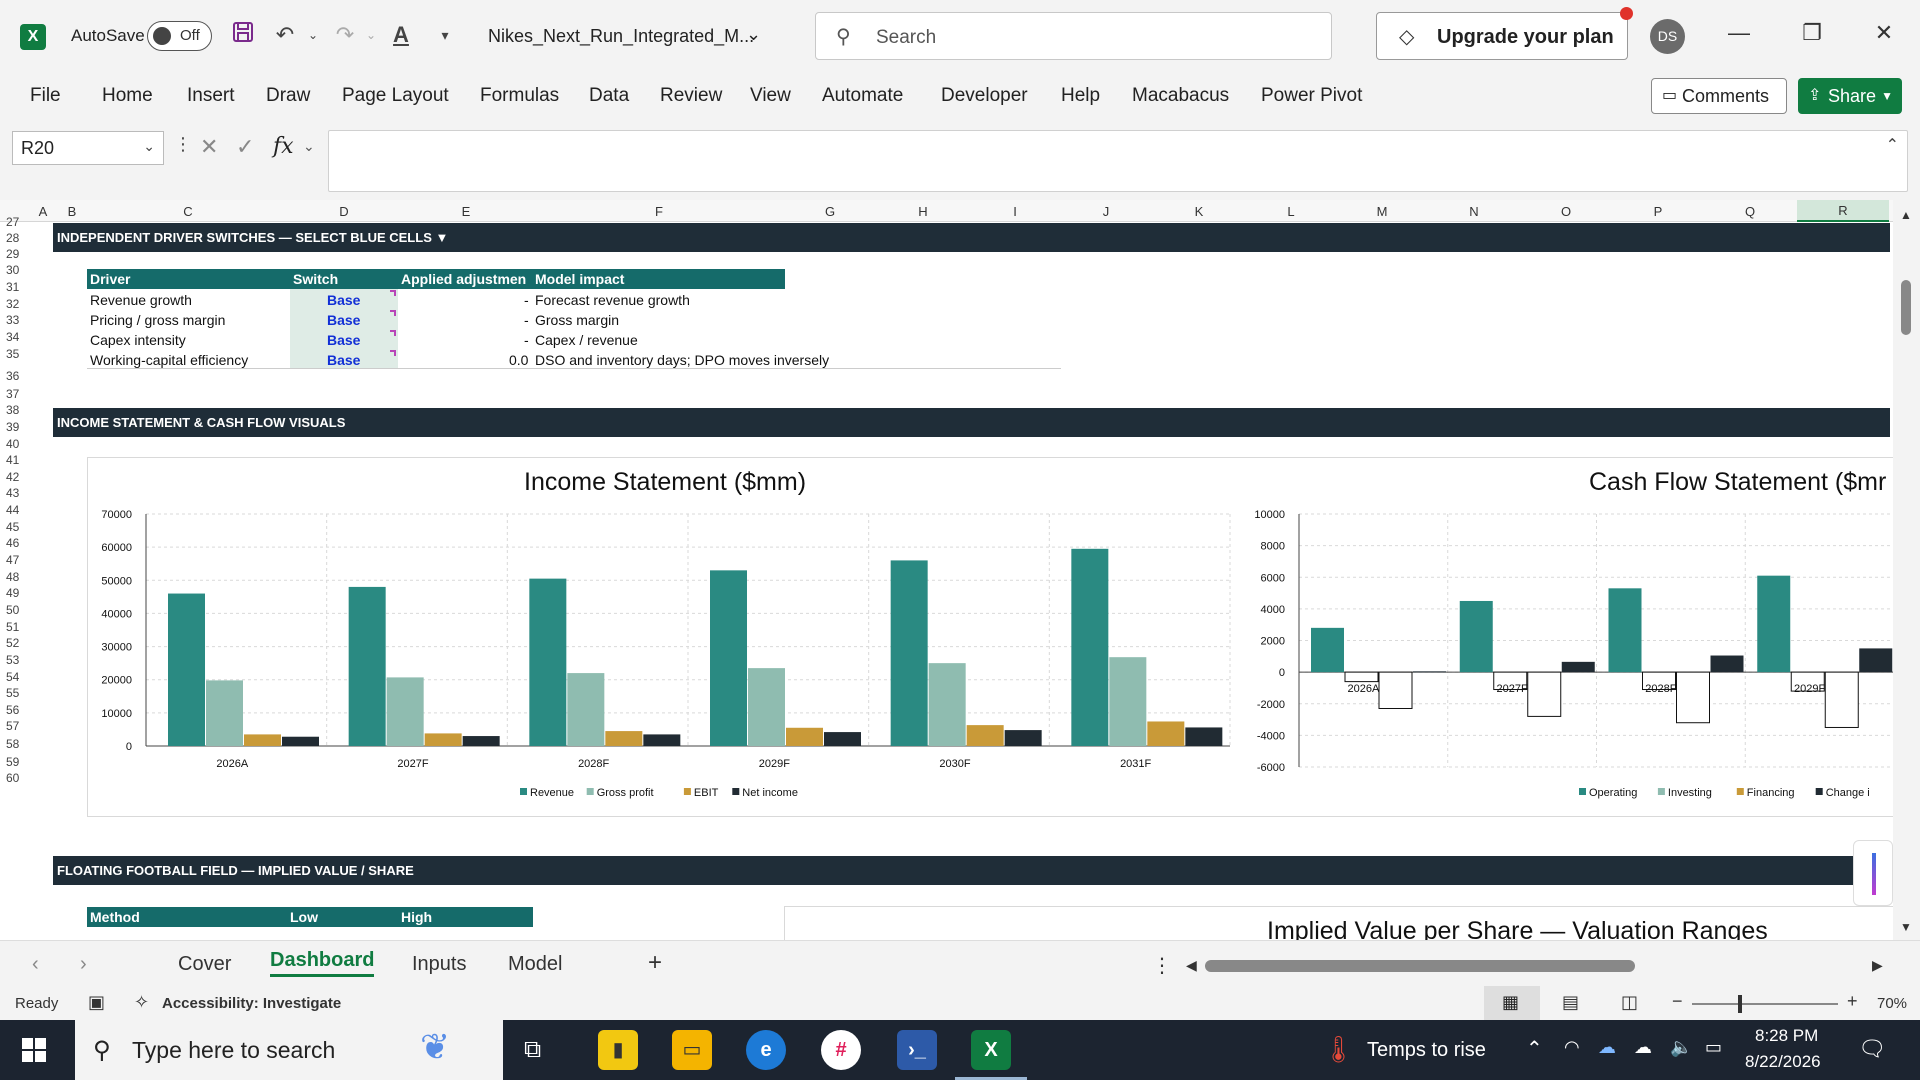 The height and width of the screenshot is (1080, 1920). Describe the element at coordinates (1852, 1001) in the screenshot. I see `zoom-in-icon: +` at that location.